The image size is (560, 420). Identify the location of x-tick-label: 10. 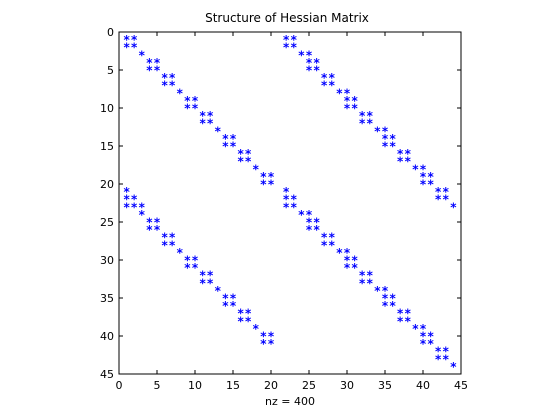
(195, 385).